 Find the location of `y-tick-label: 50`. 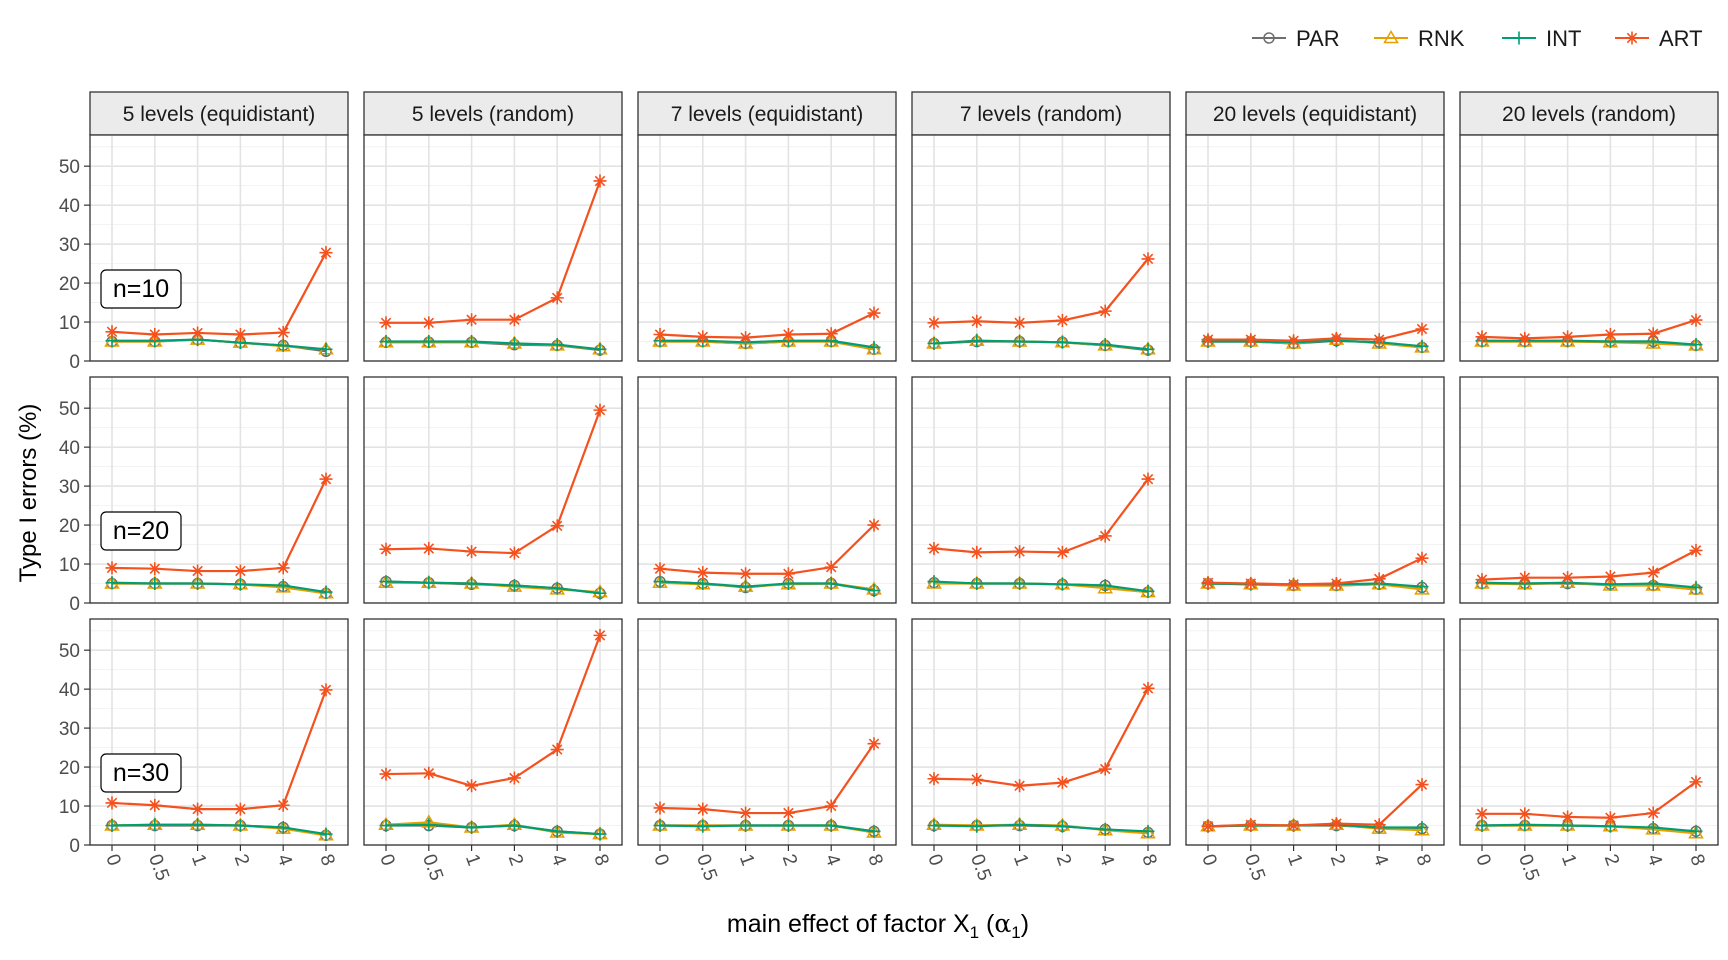

y-tick-label: 50 is located at coordinates (69, 409).